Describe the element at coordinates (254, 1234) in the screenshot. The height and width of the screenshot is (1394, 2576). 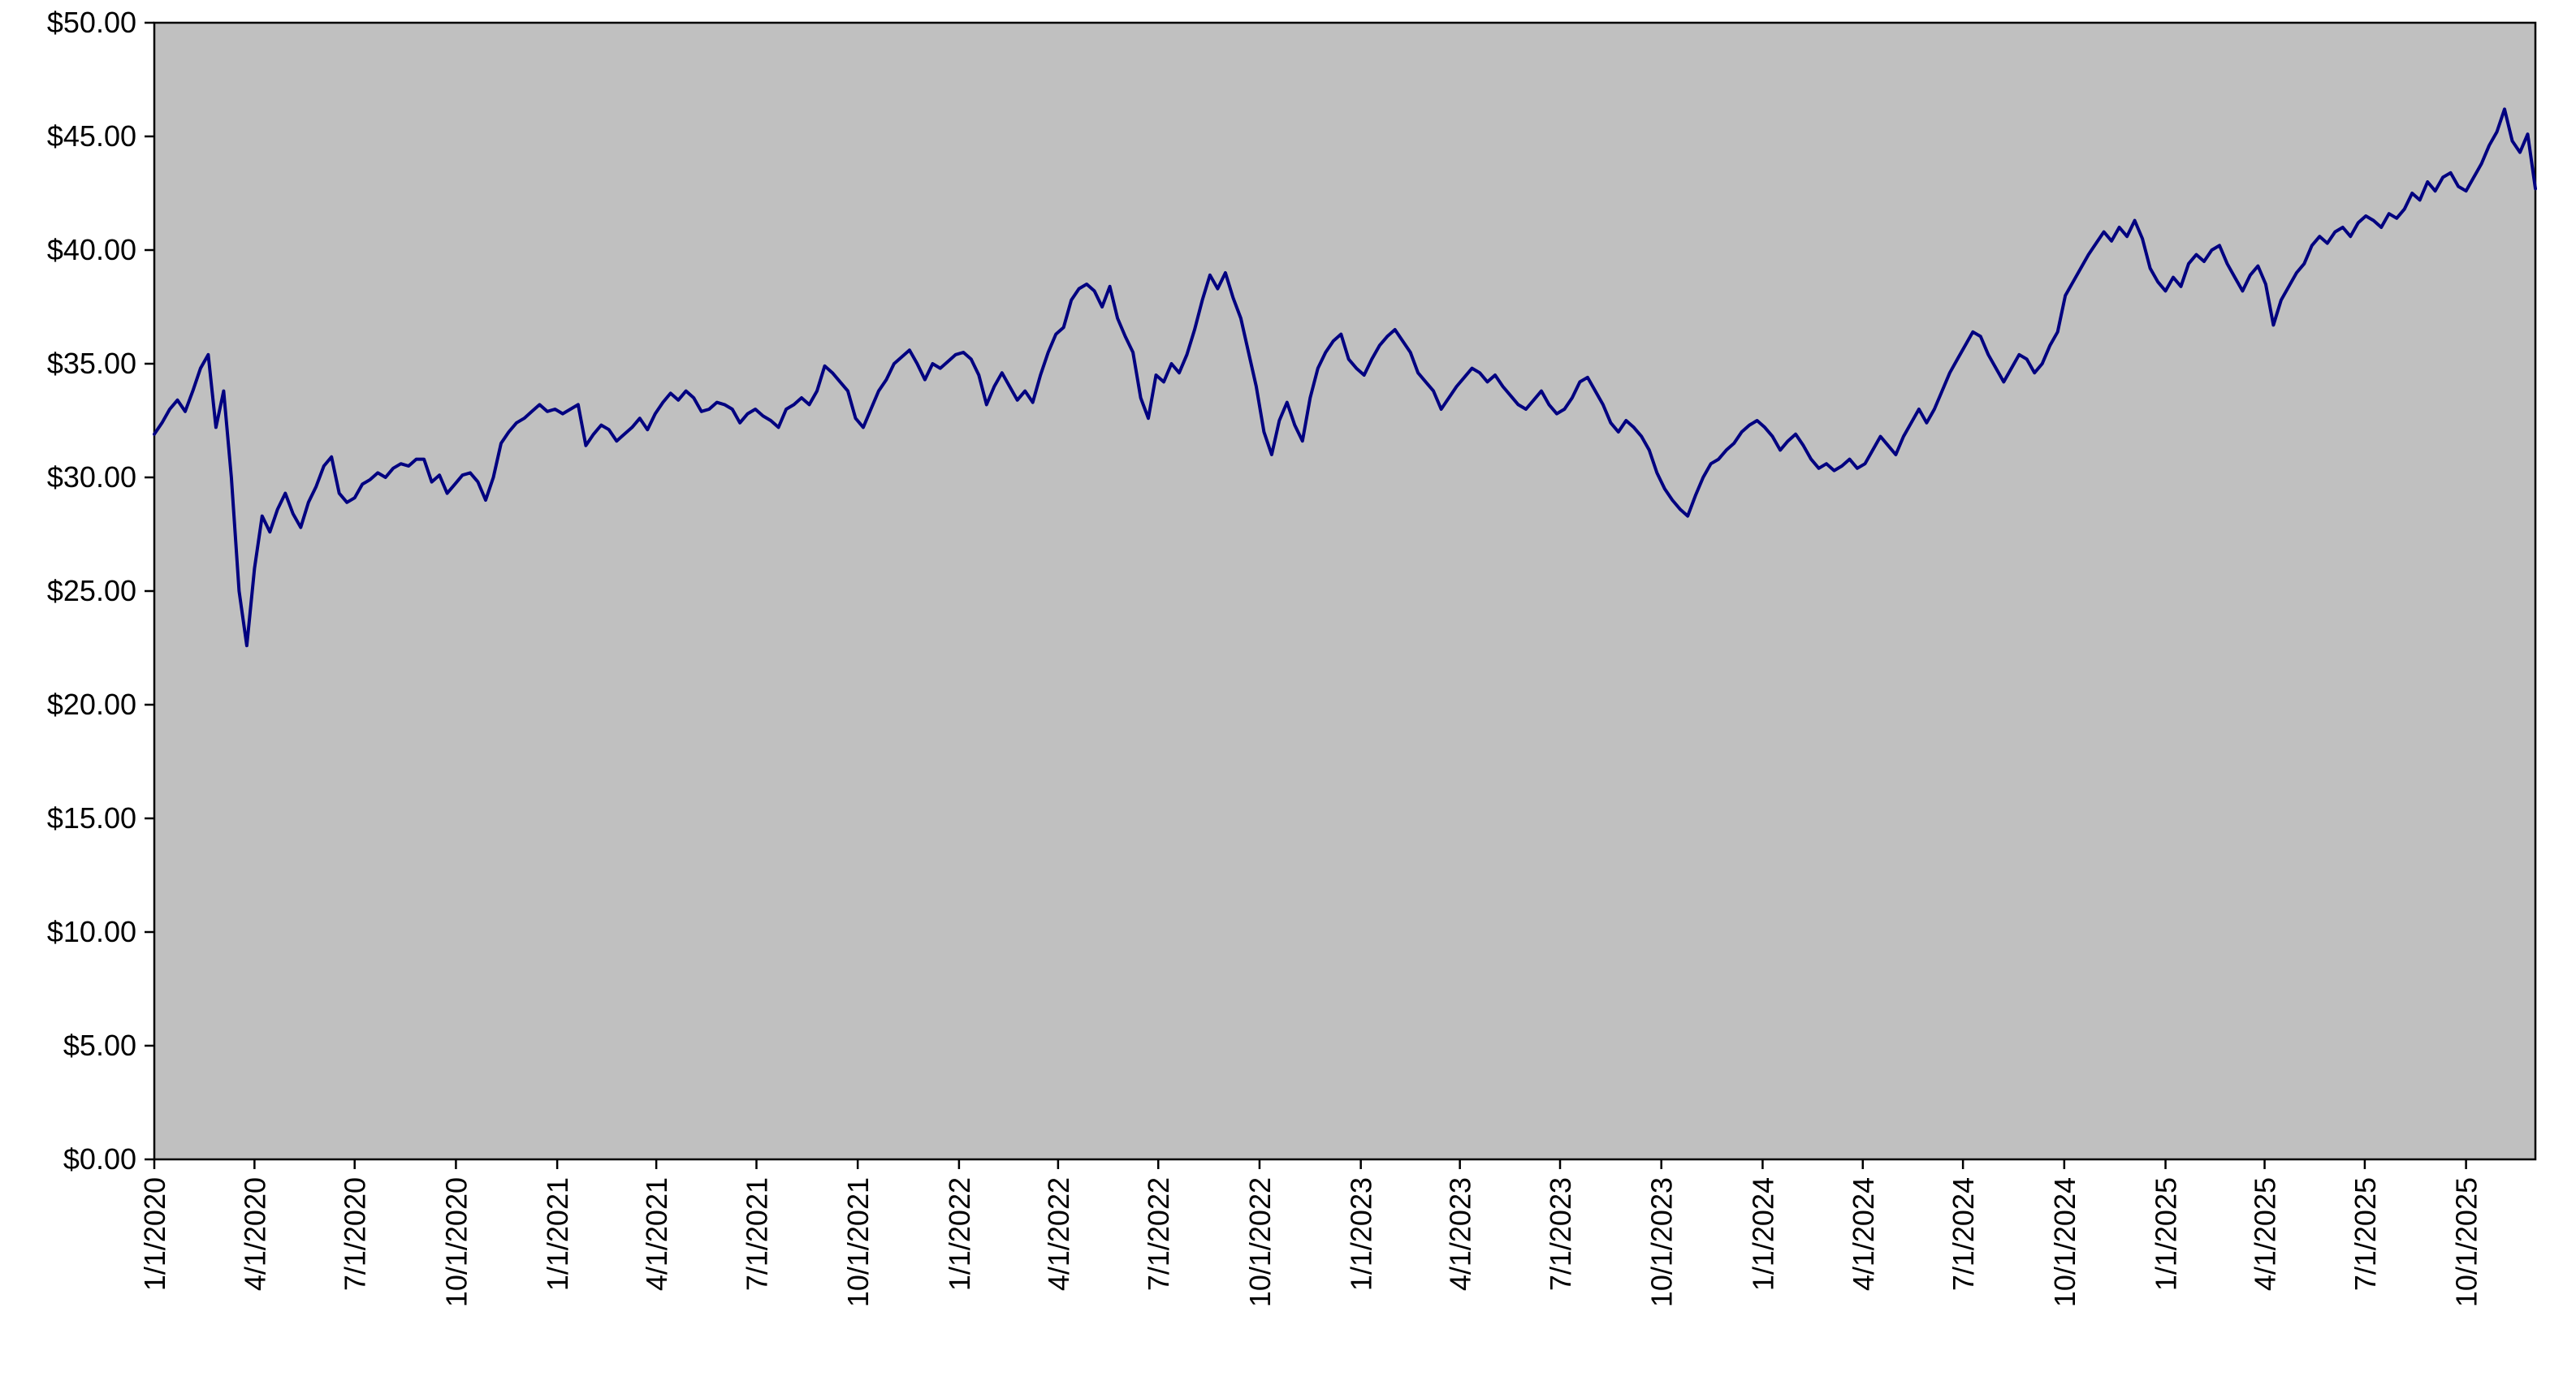
I see `x-axis-label: 4/1/2020` at that location.